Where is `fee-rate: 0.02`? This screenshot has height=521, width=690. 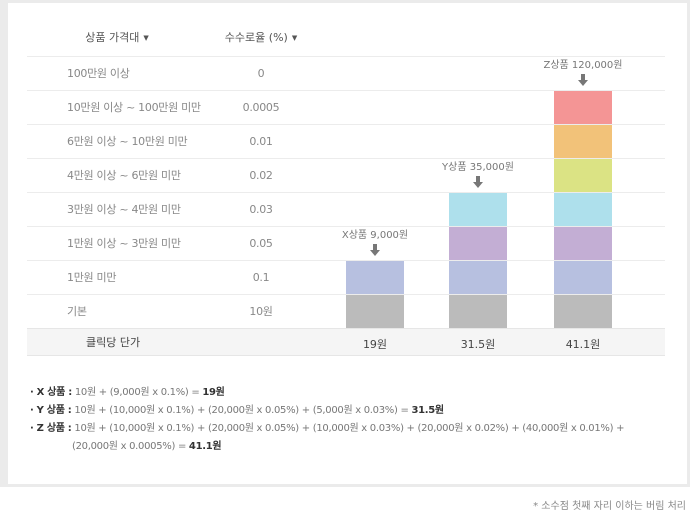 fee-rate: 0.02 is located at coordinates (261, 175).